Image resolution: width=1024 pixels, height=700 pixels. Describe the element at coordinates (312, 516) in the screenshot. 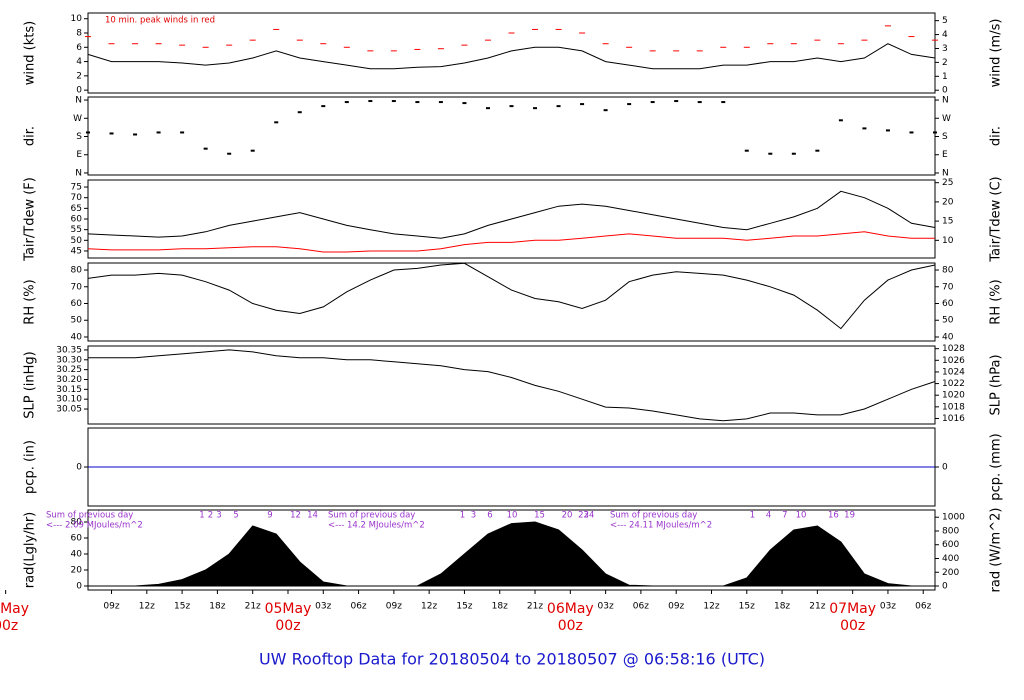

I see `hour-mark: 14` at that location.